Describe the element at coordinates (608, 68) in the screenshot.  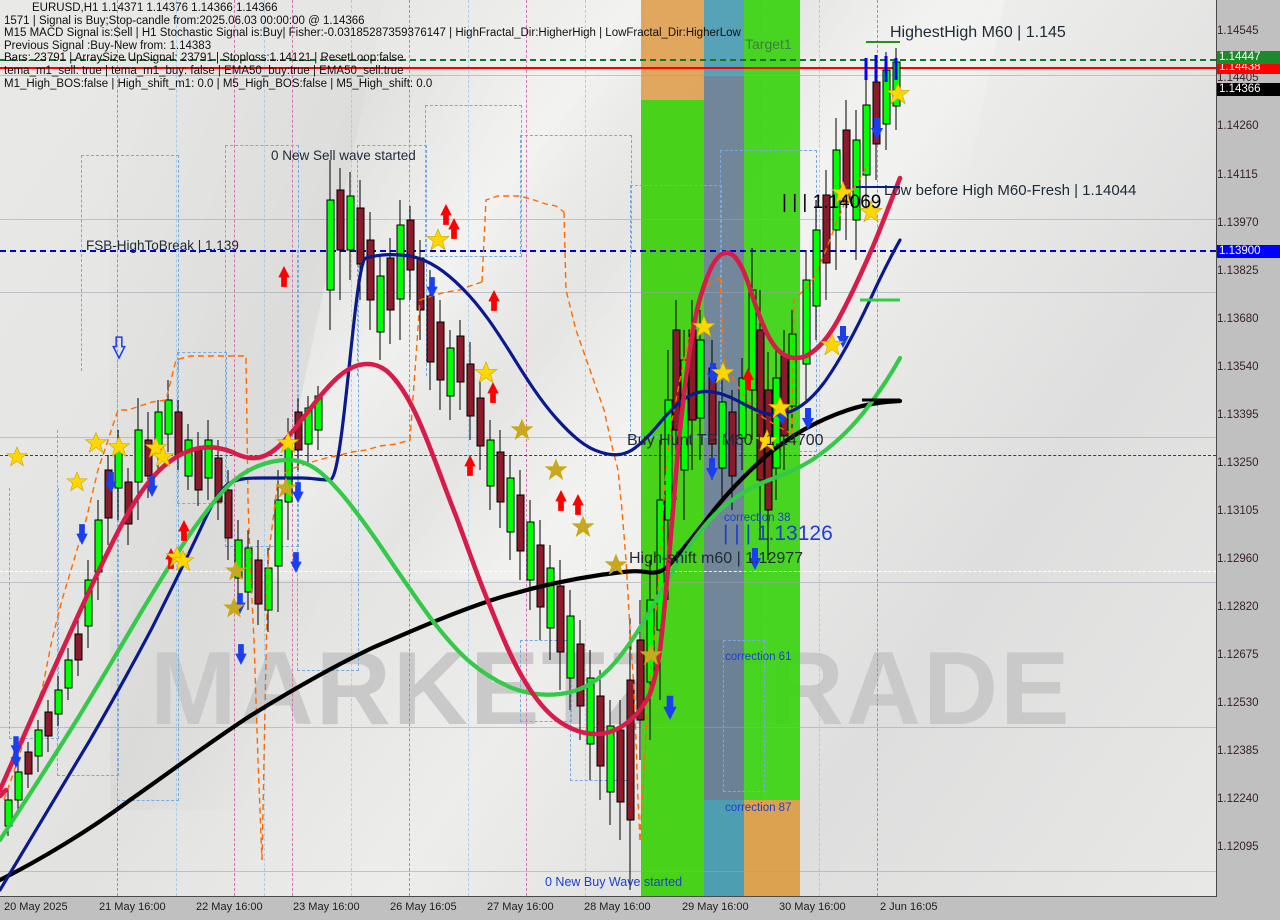
I see `level-stopline` at that location.